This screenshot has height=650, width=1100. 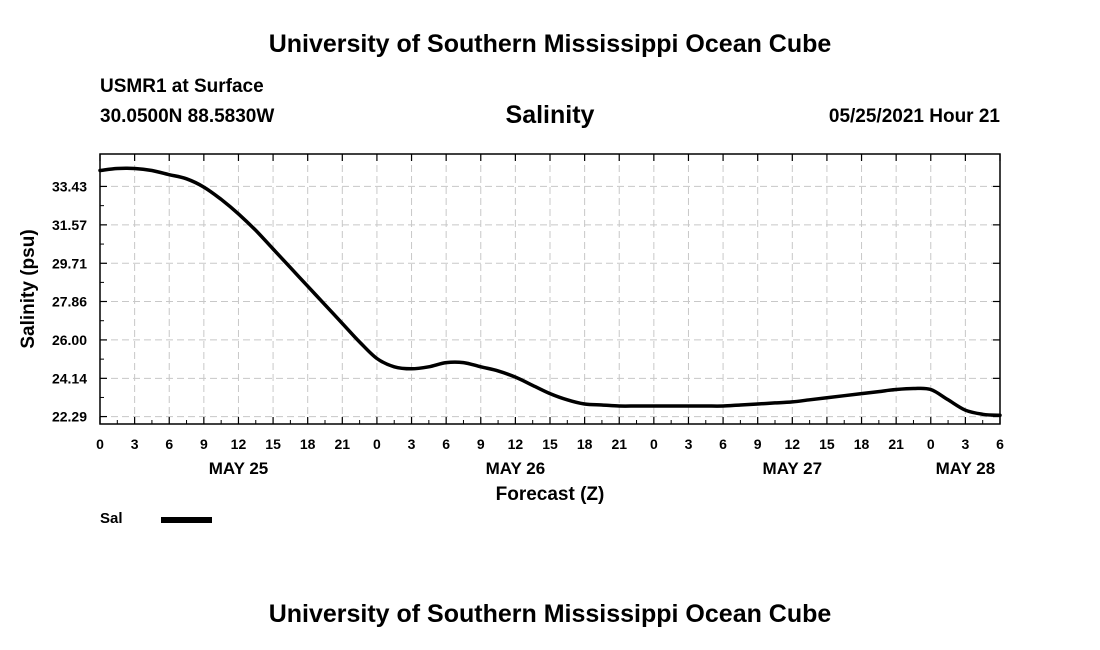 I want to click on variable-title: Salinity, so click(x=550, y=115).